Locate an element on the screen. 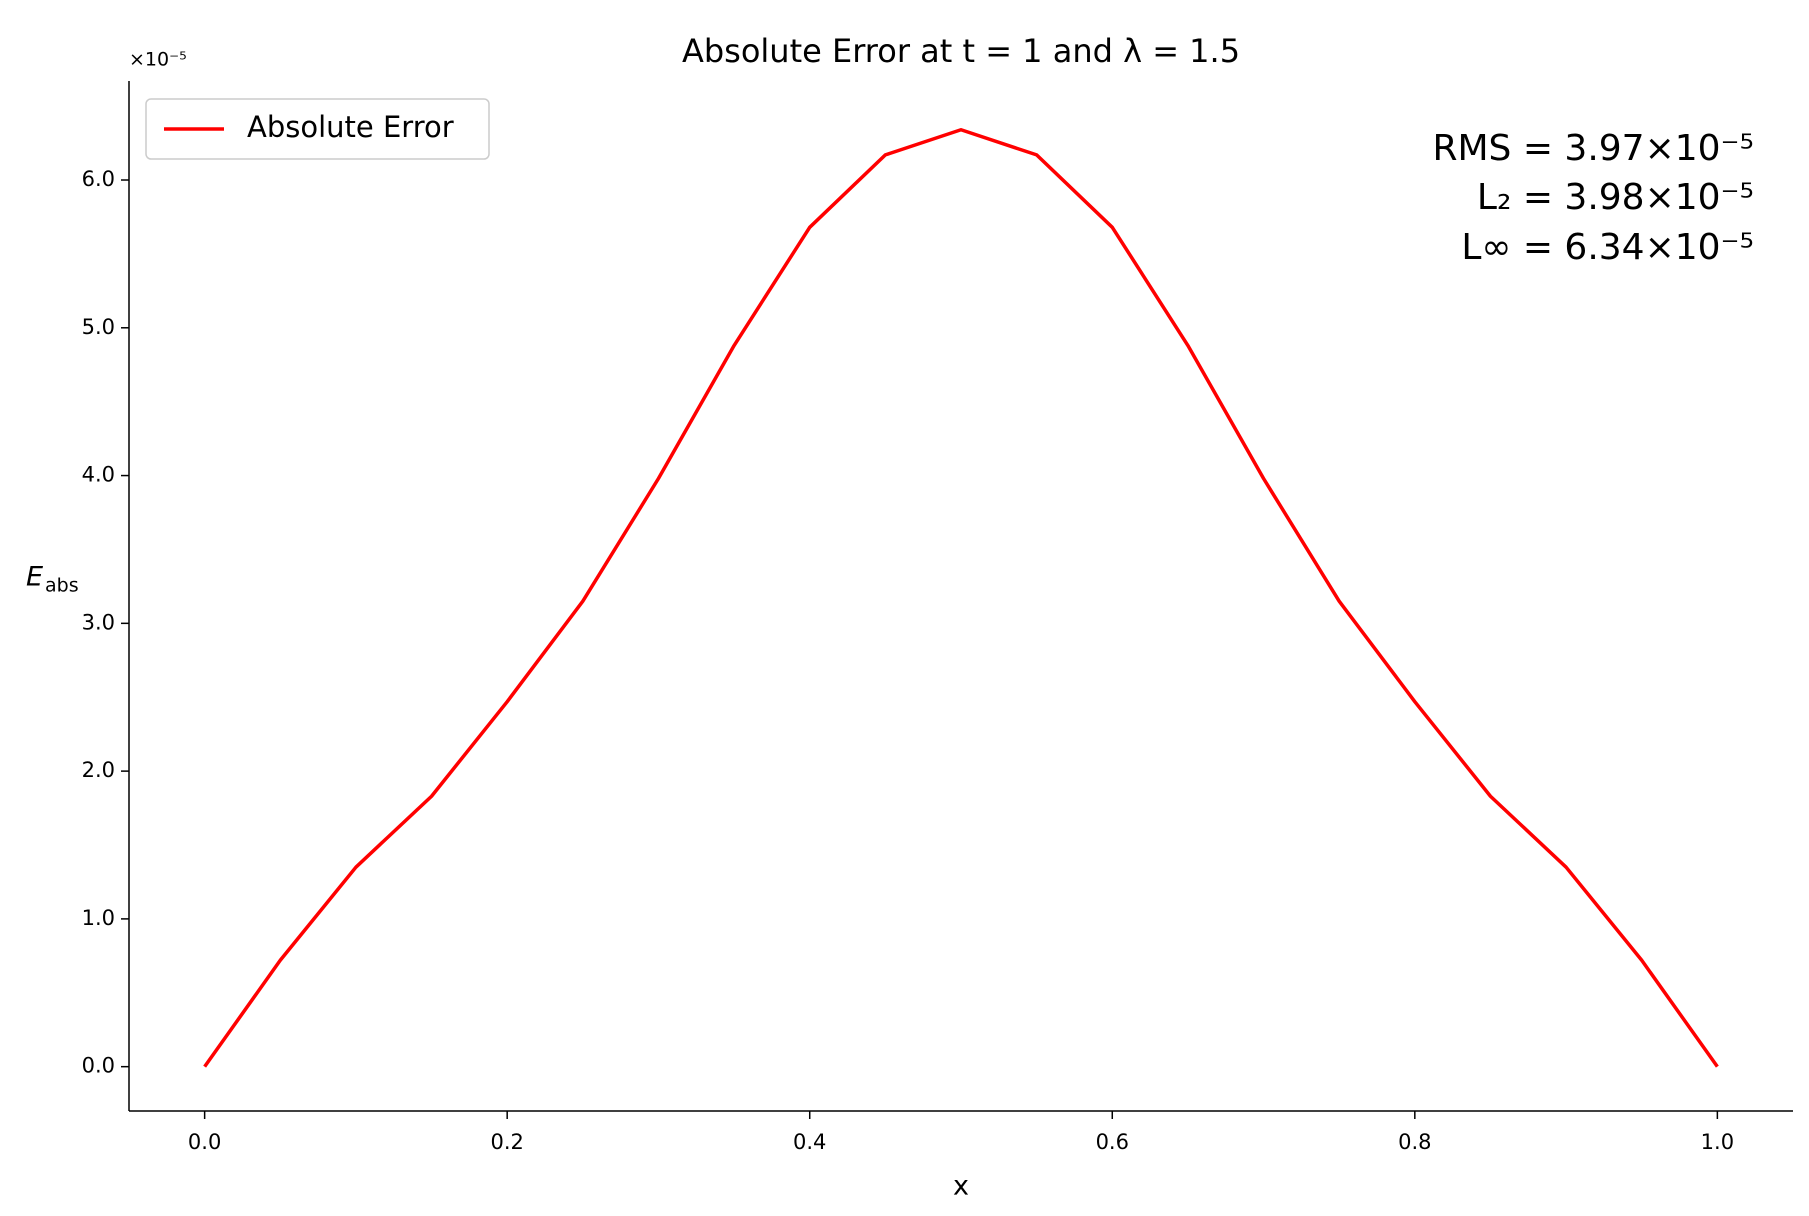  annotation: L₂ = 3.98×10⁻⁵ is located at coordinates (1615, 197).